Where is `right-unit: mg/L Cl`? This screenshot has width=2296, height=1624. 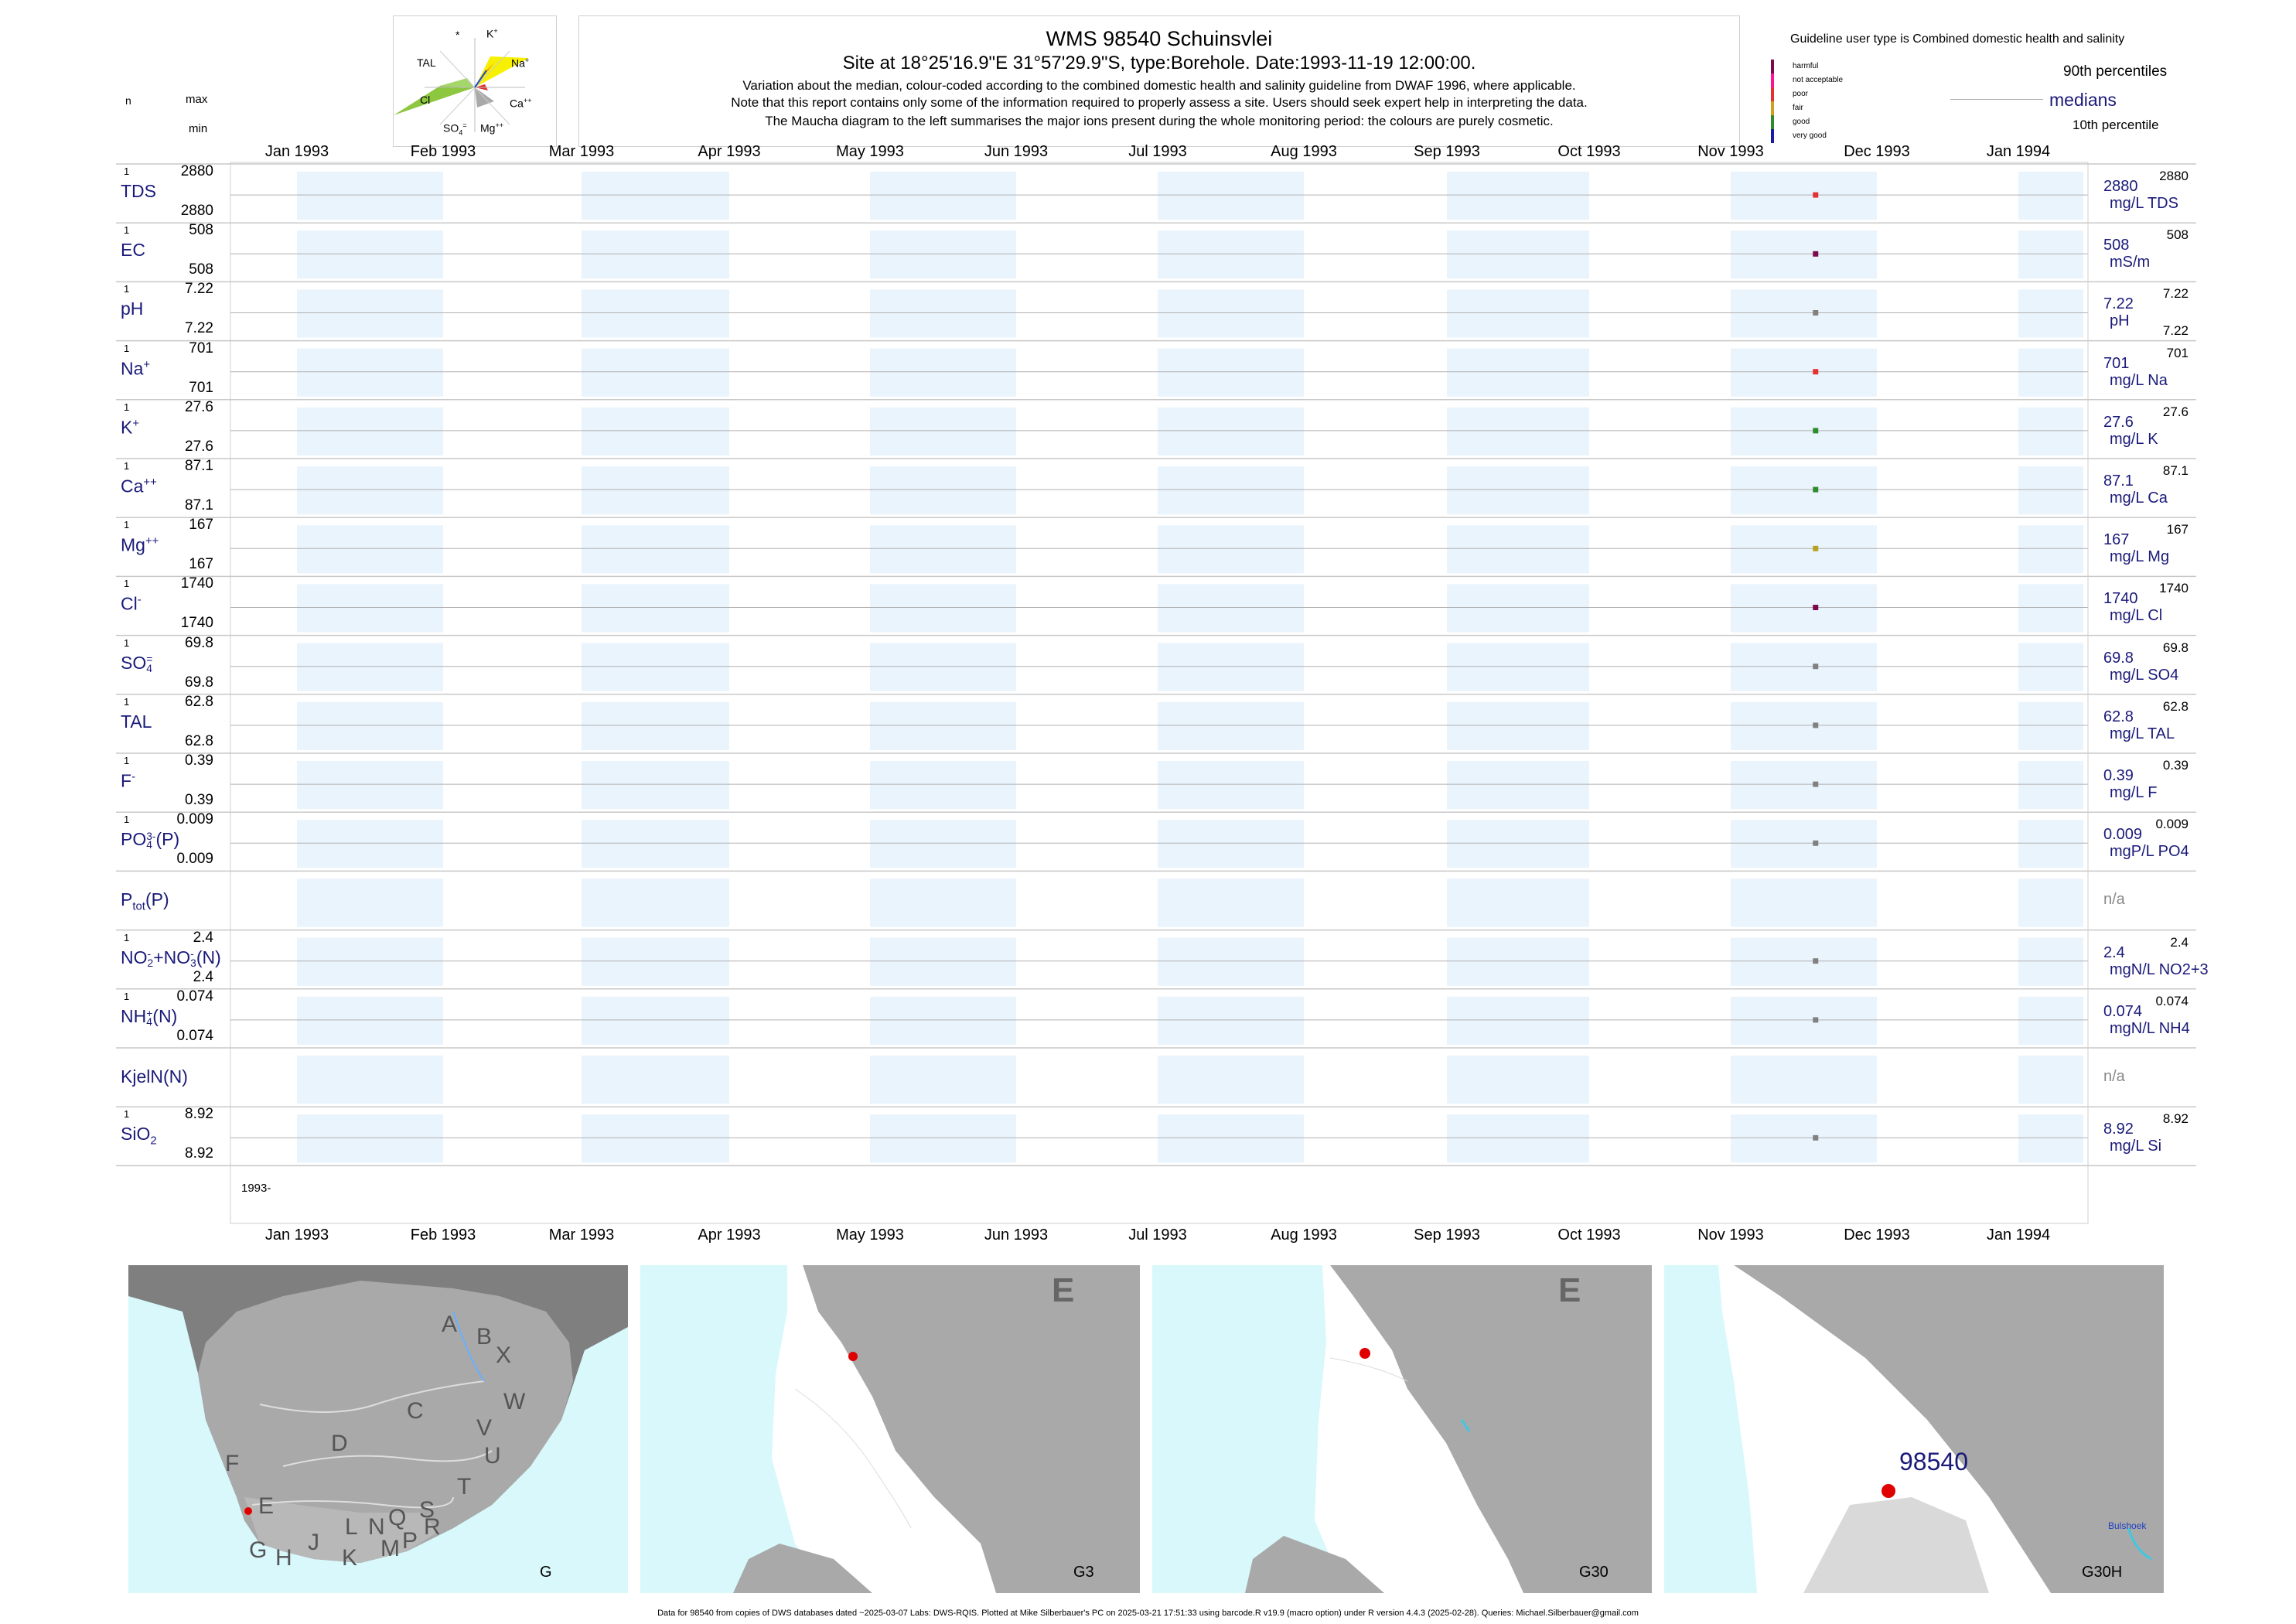
right-unit: mg/L Cl is located at coordinates (2136, 616).